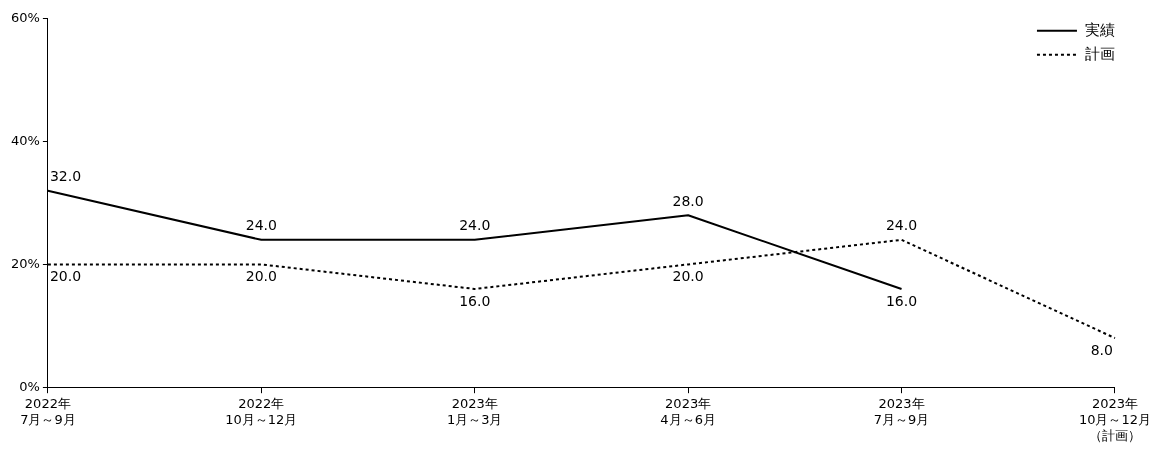 The height and width of the screenshot is (456, 1163). Describe the element at coordinates (1101, 349) in the screenshot. I see `data-label: 8.0` at that location.